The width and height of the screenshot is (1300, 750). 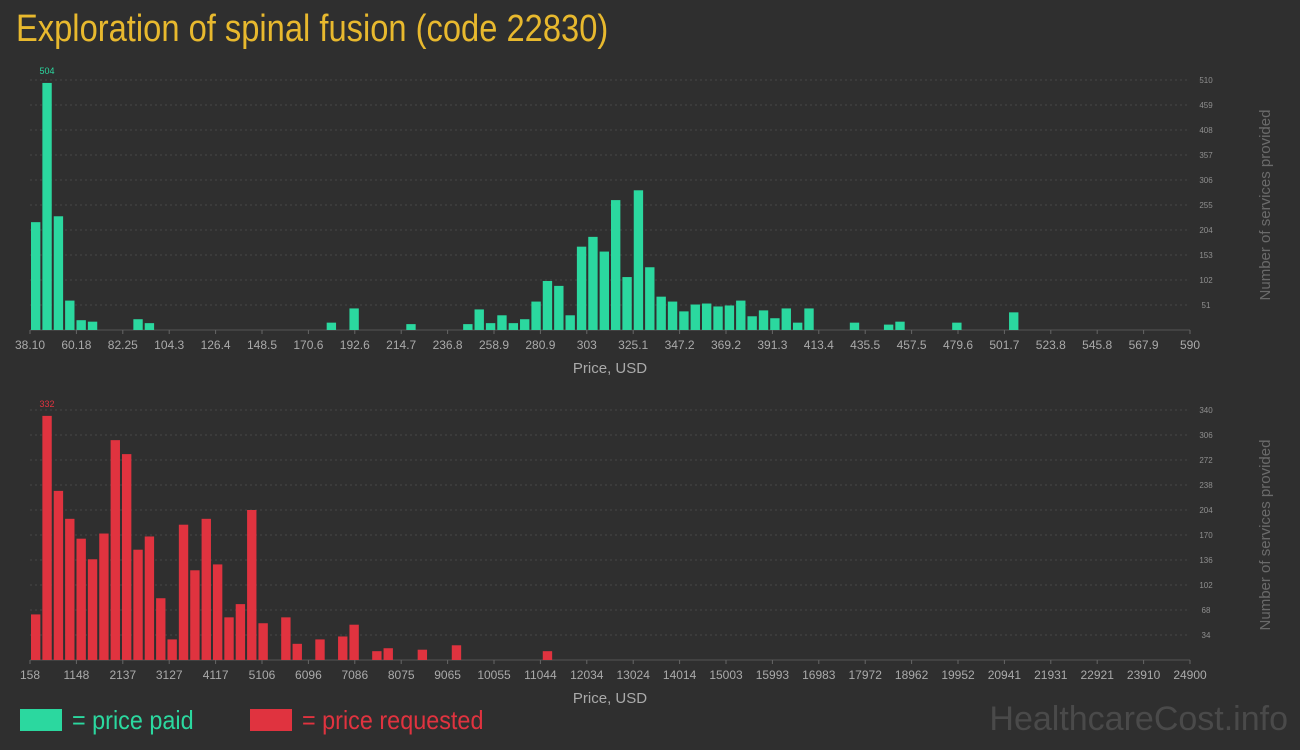 What do you see at coordinates (494, 345) in the screenshot?
I see `x-tick-label: 258.9` at bounding box center [494, 345].